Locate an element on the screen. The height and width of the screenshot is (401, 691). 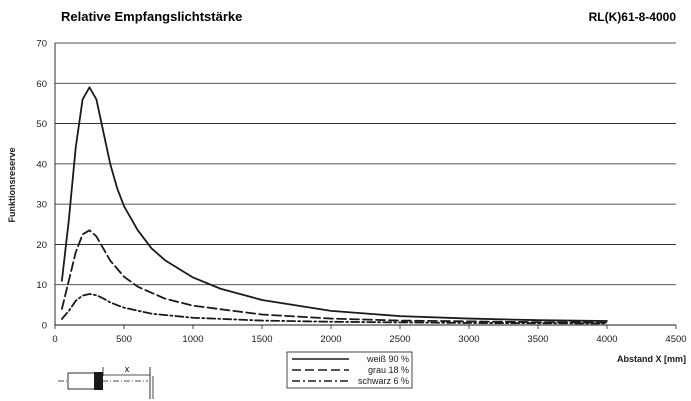
chart-title: Relative Empfangslichtstärke is located at coordinates (151, 16).